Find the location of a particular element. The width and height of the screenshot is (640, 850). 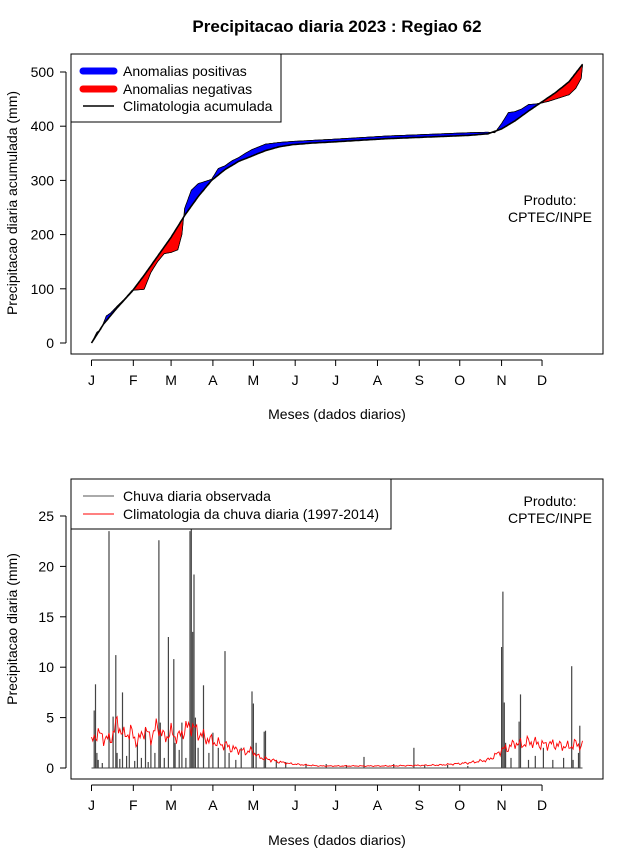

top-y-tick-label: 300 is located at coordinates (43, 180).